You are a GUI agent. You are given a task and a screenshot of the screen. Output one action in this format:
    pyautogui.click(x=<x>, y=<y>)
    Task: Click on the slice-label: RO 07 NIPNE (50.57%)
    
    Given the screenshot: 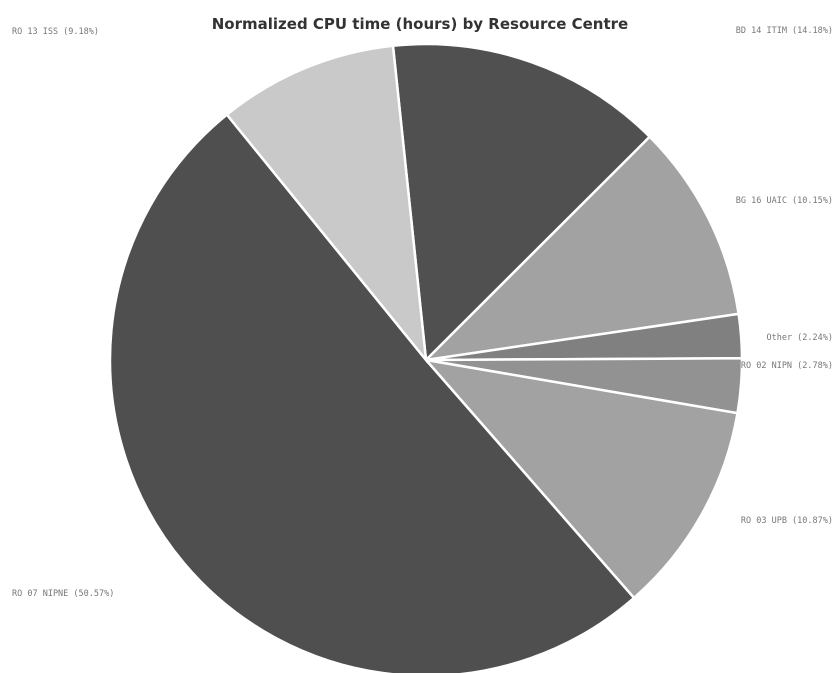 What is the action you would take?
    pyautogui.click(x=63, y=594)
    